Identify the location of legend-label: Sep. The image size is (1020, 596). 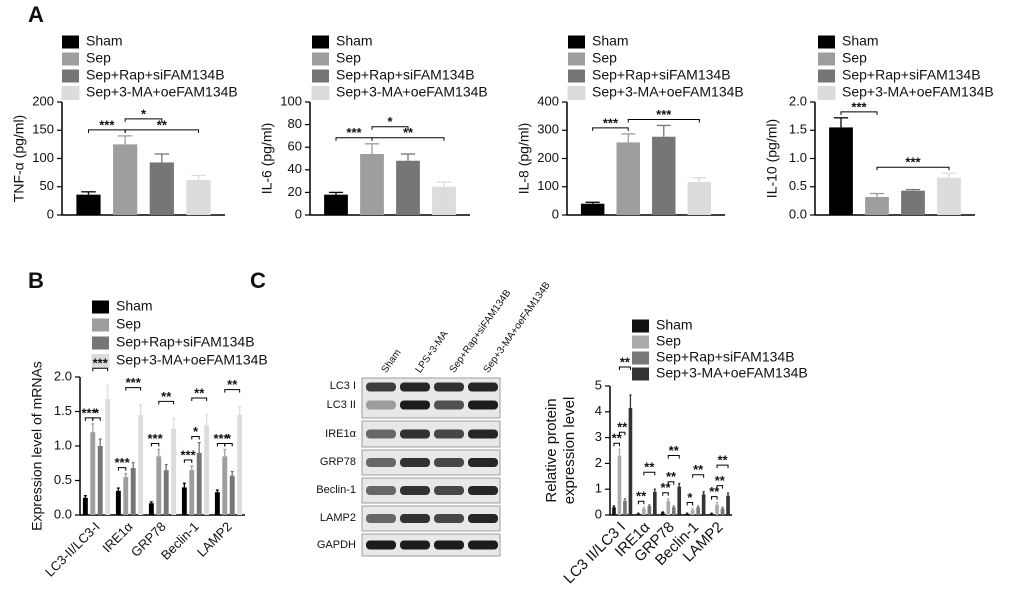
(854, 58).